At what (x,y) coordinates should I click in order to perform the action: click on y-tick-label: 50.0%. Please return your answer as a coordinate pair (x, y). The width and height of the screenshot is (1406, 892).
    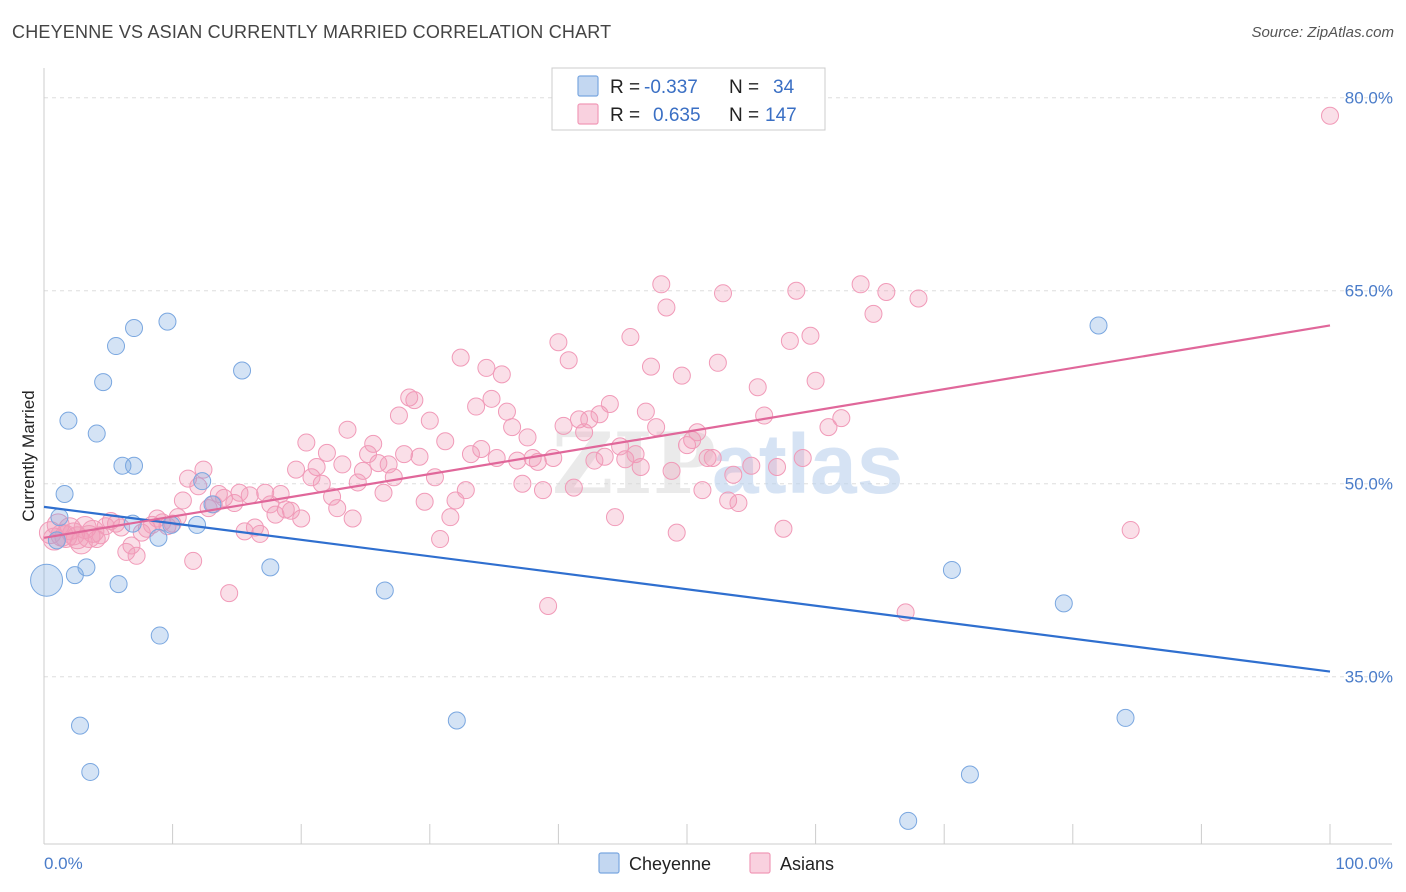
    Looking at the image, I should click on (1369, 484).